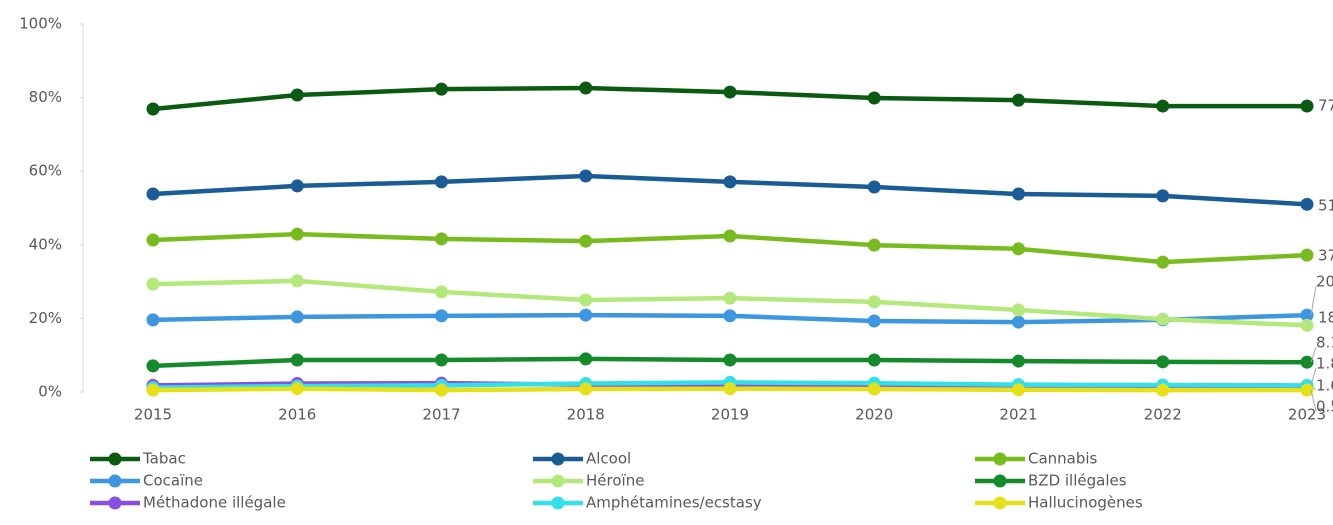 The image size is (1333, 525). I want to click on legend-label: Cannabis, so click(1063, 459).